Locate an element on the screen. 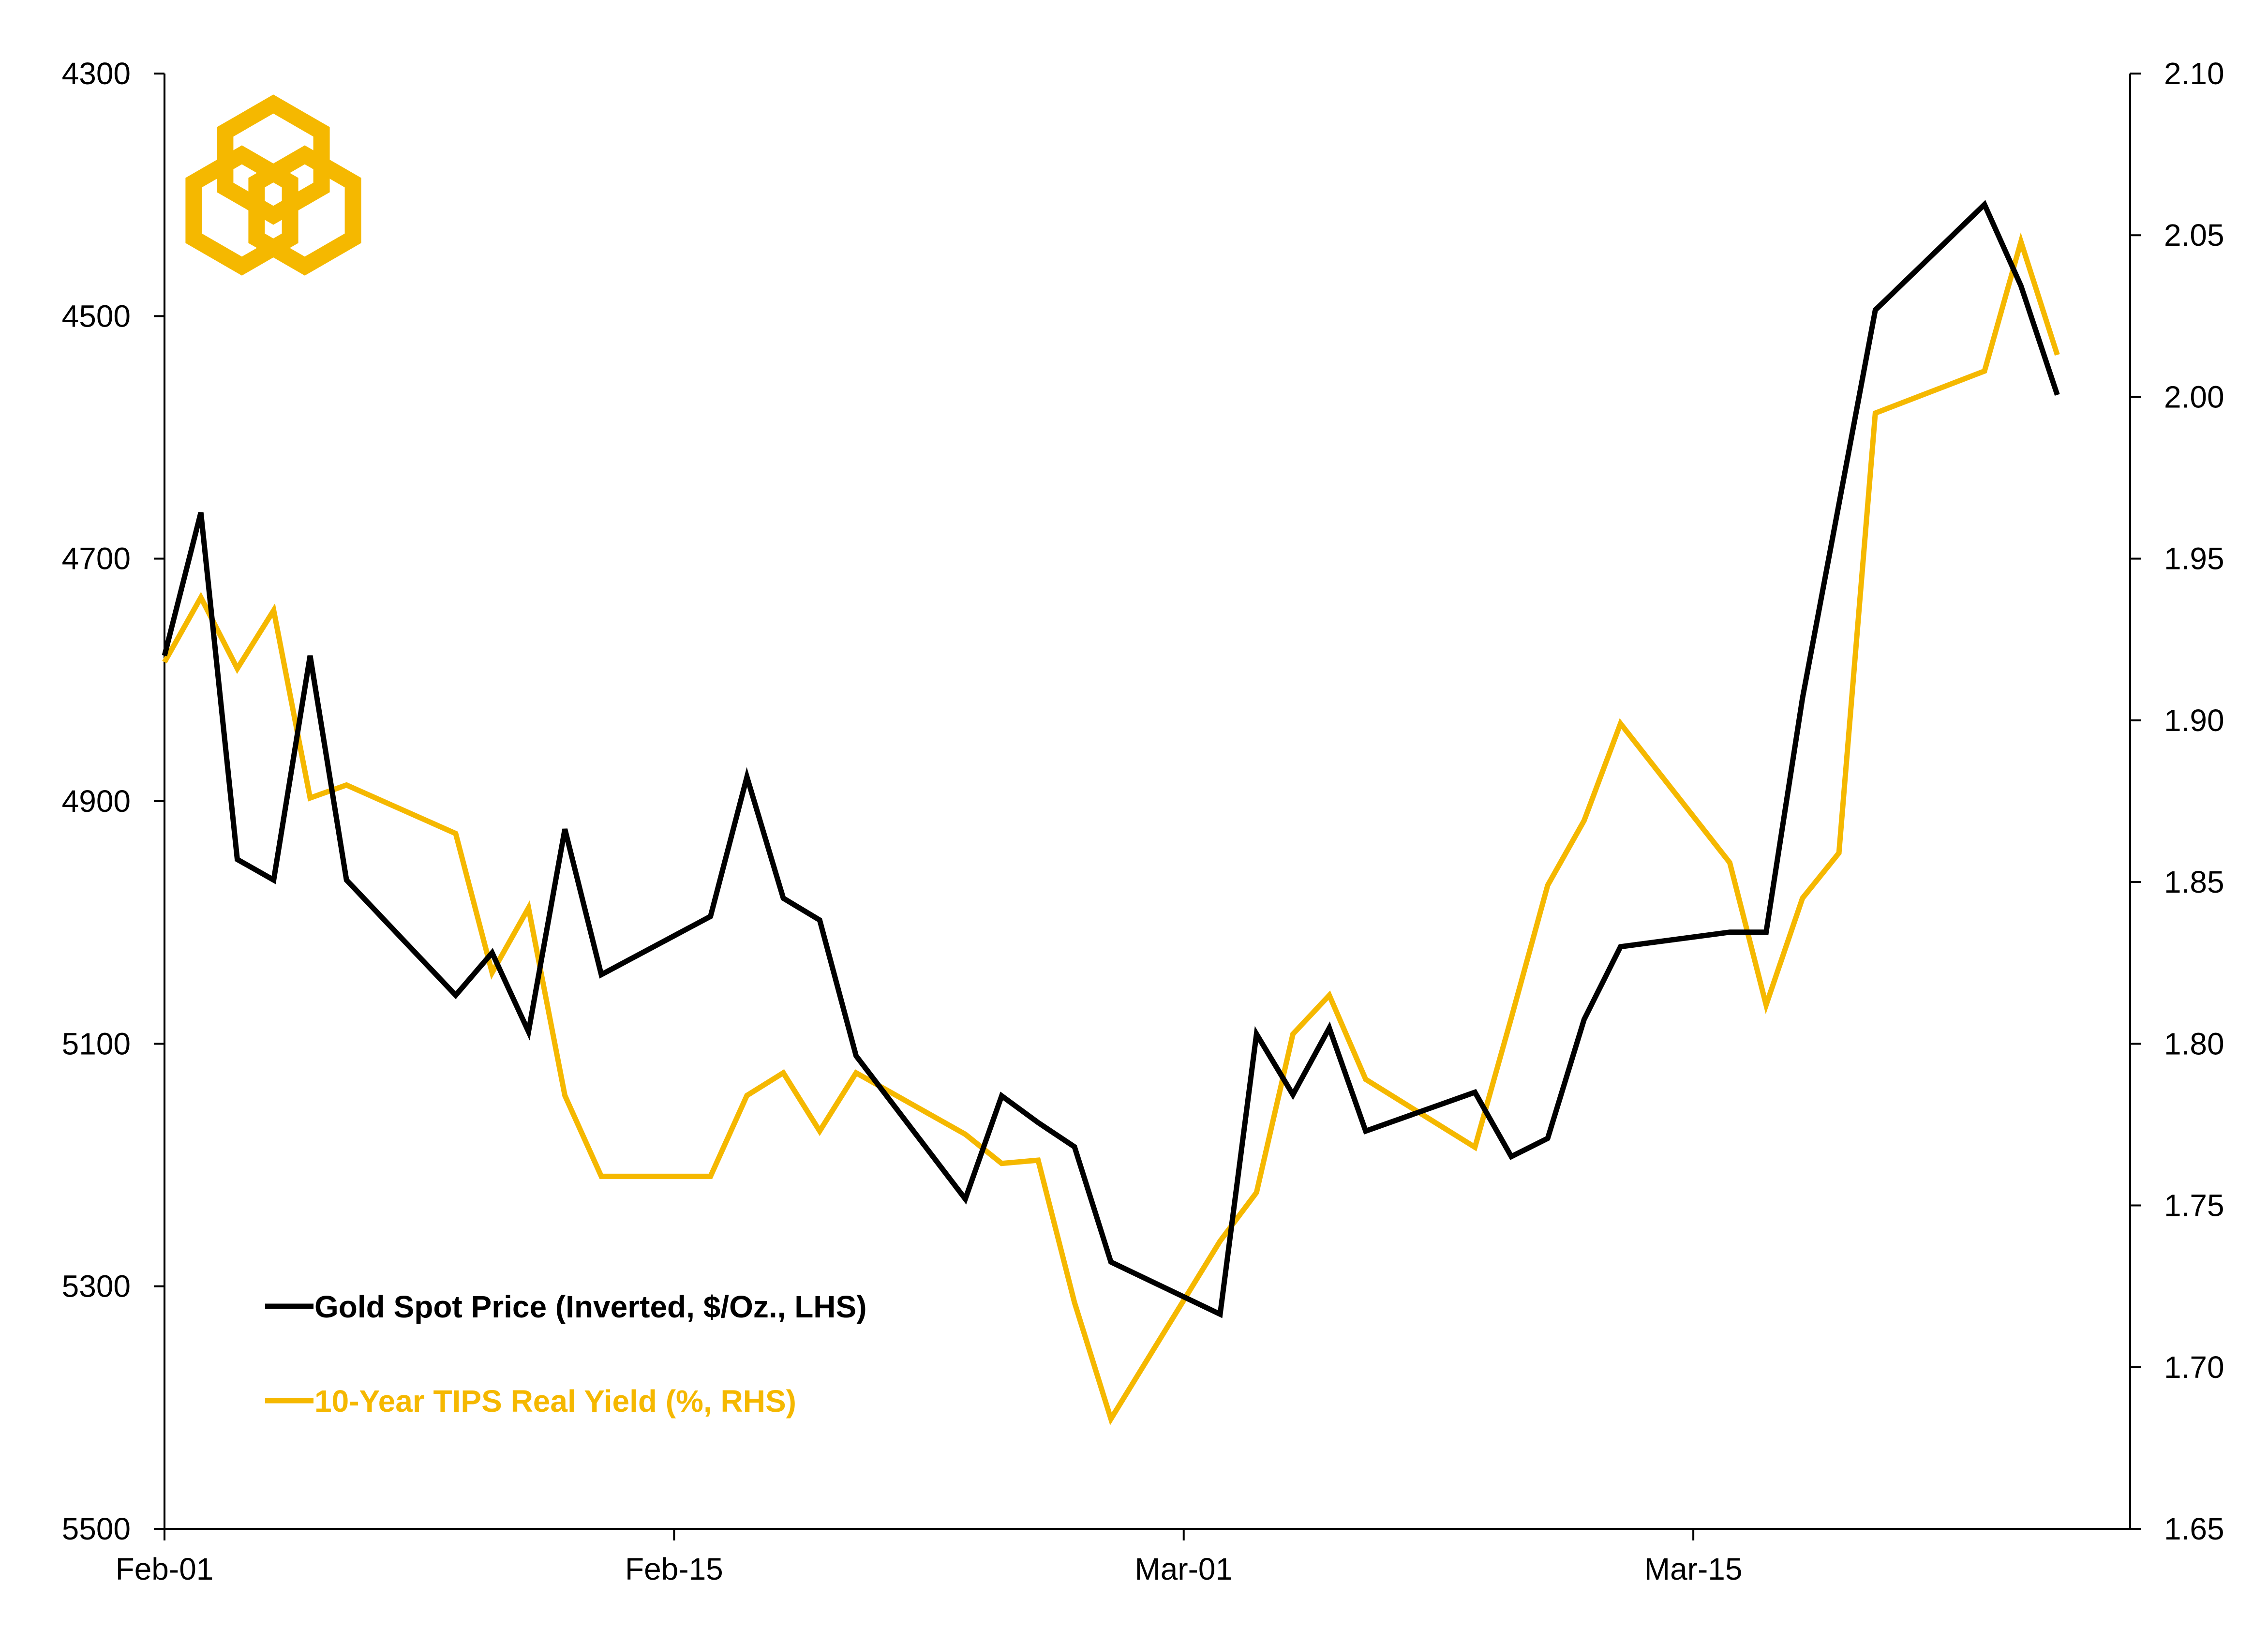 The height and width of the screenshot is (1644, 2268). interlocked-hexagons-logo-icon is located at coordinates (273, 185).